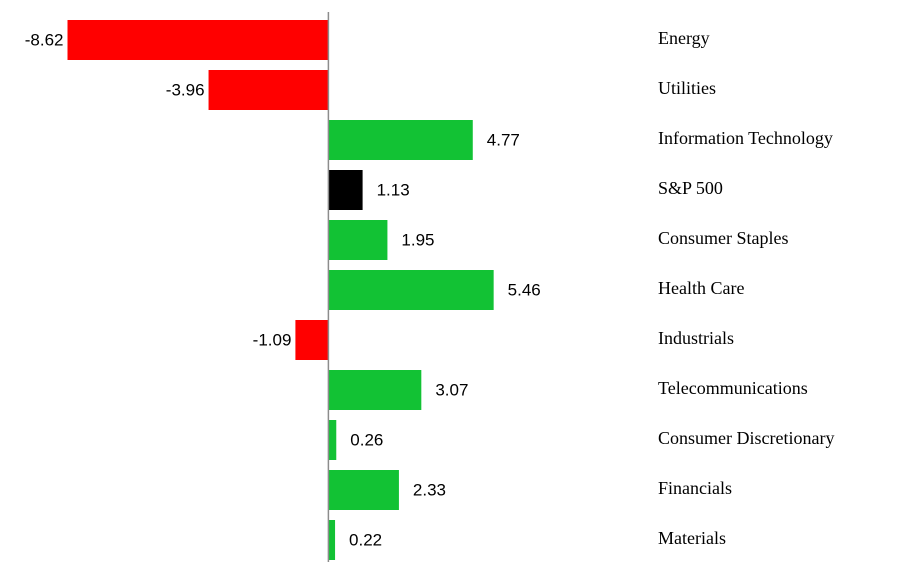 The width and height of the screenshot is (919, 562). Describe the element at coordinates (503, 139) in the screenshot. I see `data-label: 4.77` at that location.